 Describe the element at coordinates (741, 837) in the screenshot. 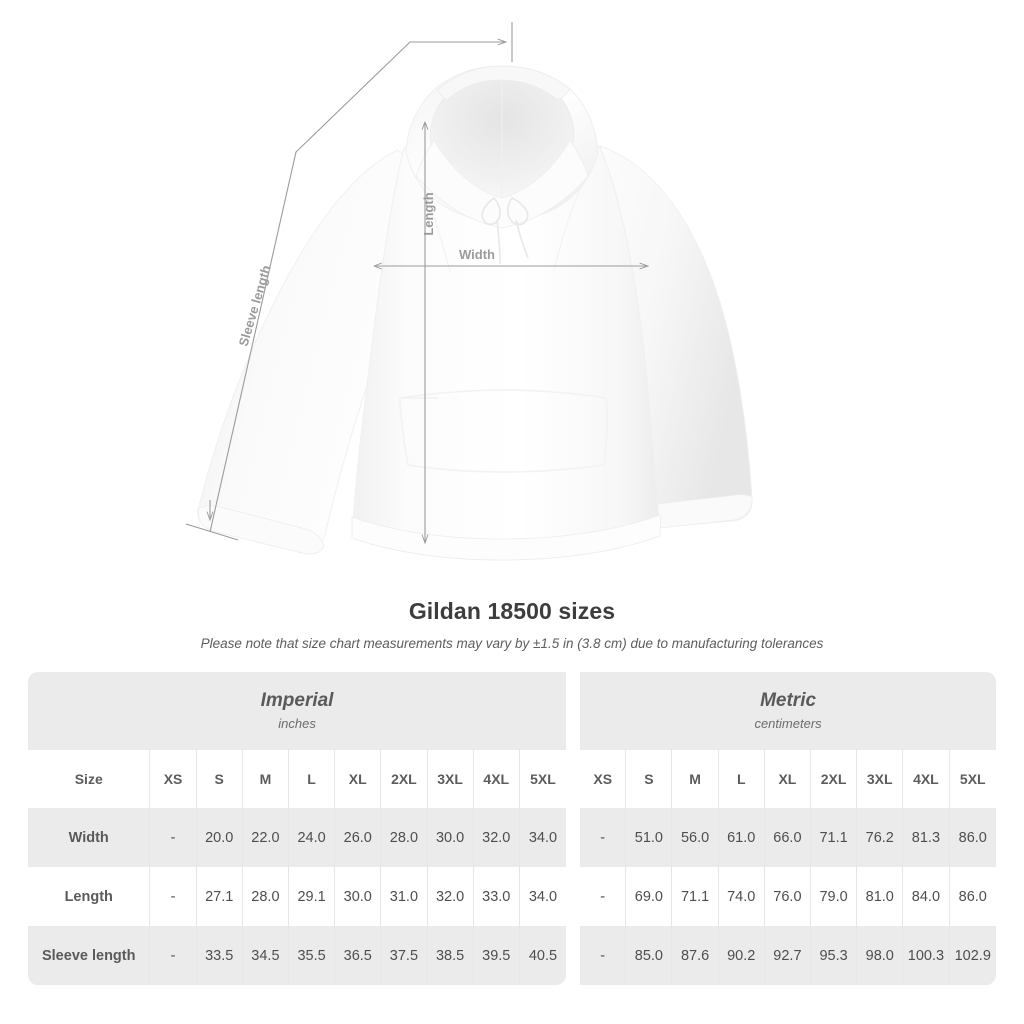

I see `cell-width-metric-l: 61.0` at that location.